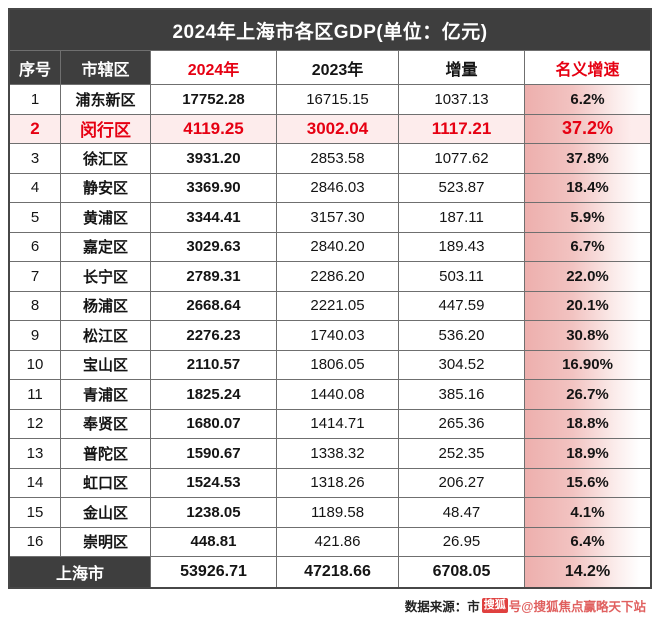 The height and width of the screenshot is (631, 660). I want to click on cell-2023: 1189.58, so click(337, 512).